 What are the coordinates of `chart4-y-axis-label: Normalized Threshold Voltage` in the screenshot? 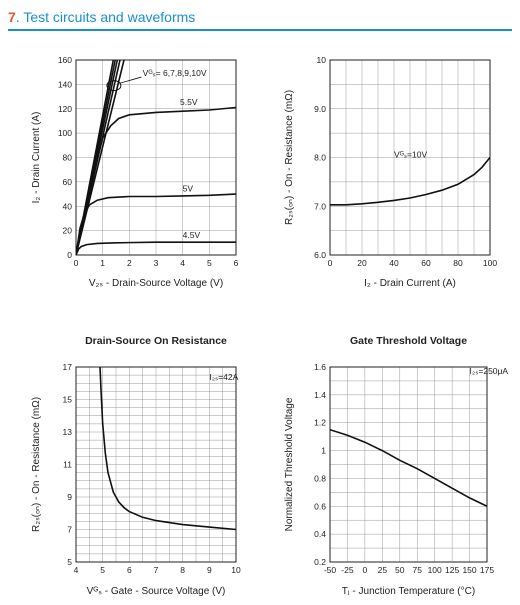 It's located at (289, 464).